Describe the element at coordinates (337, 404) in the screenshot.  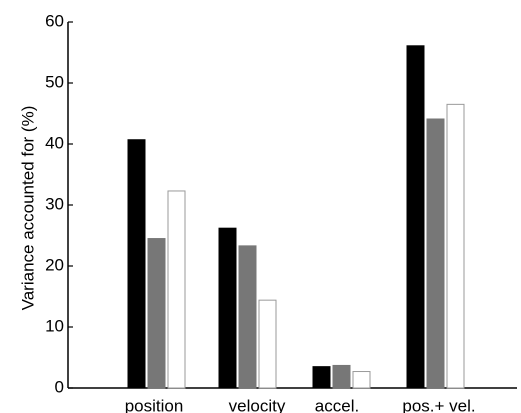
I see `x-tick-label: accel.` at that location.